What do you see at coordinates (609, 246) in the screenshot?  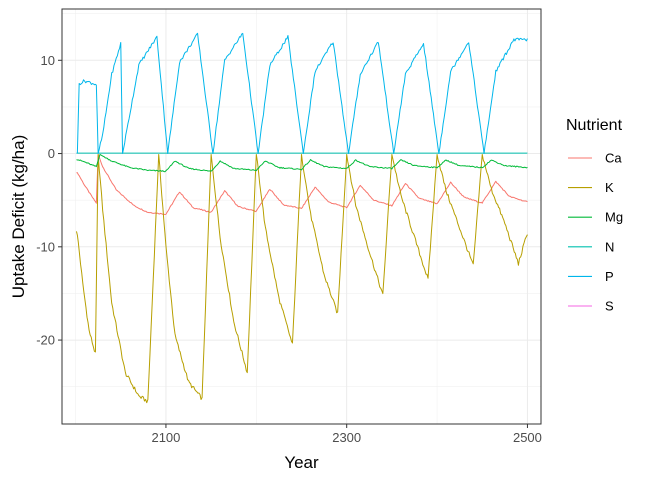 I see `legend-label-n: N` at bounding box center [609, 246].